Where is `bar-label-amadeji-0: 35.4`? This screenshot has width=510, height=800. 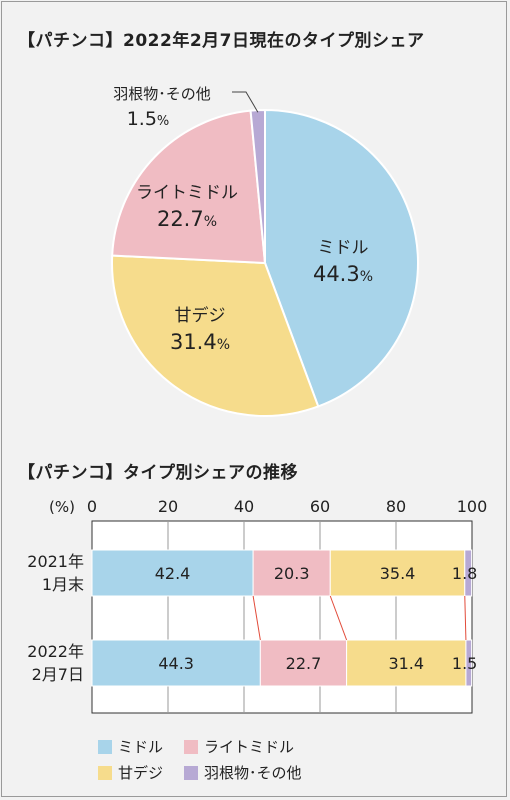 bar-label-amadeji-0: 35.4 is located at coordinates (398, 573).